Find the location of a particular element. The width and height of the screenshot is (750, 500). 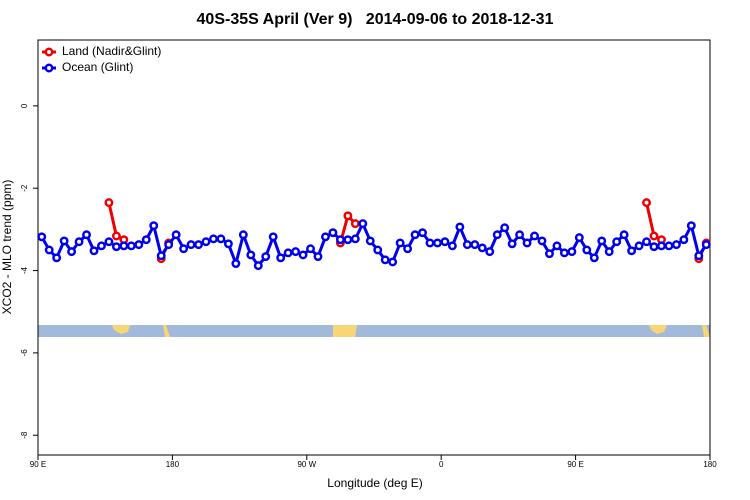

ocean-strip is located at coordinates (374, 331).